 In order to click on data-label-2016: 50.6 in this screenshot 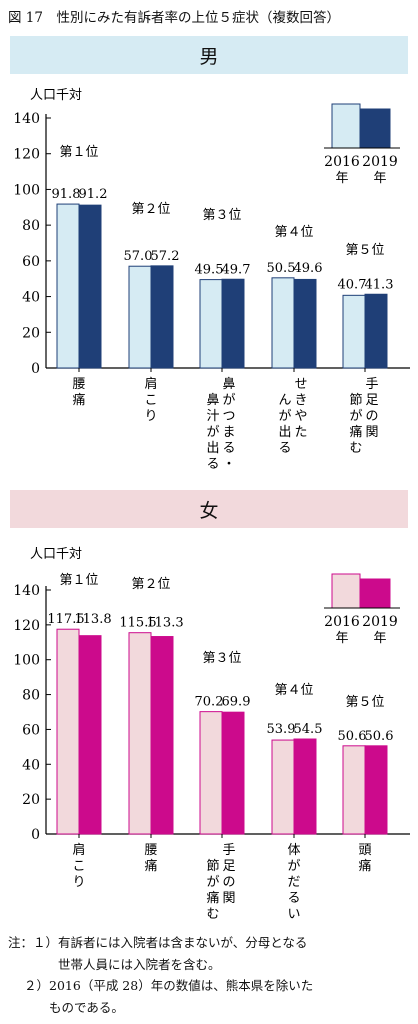, I will do `click(352, 736)`.